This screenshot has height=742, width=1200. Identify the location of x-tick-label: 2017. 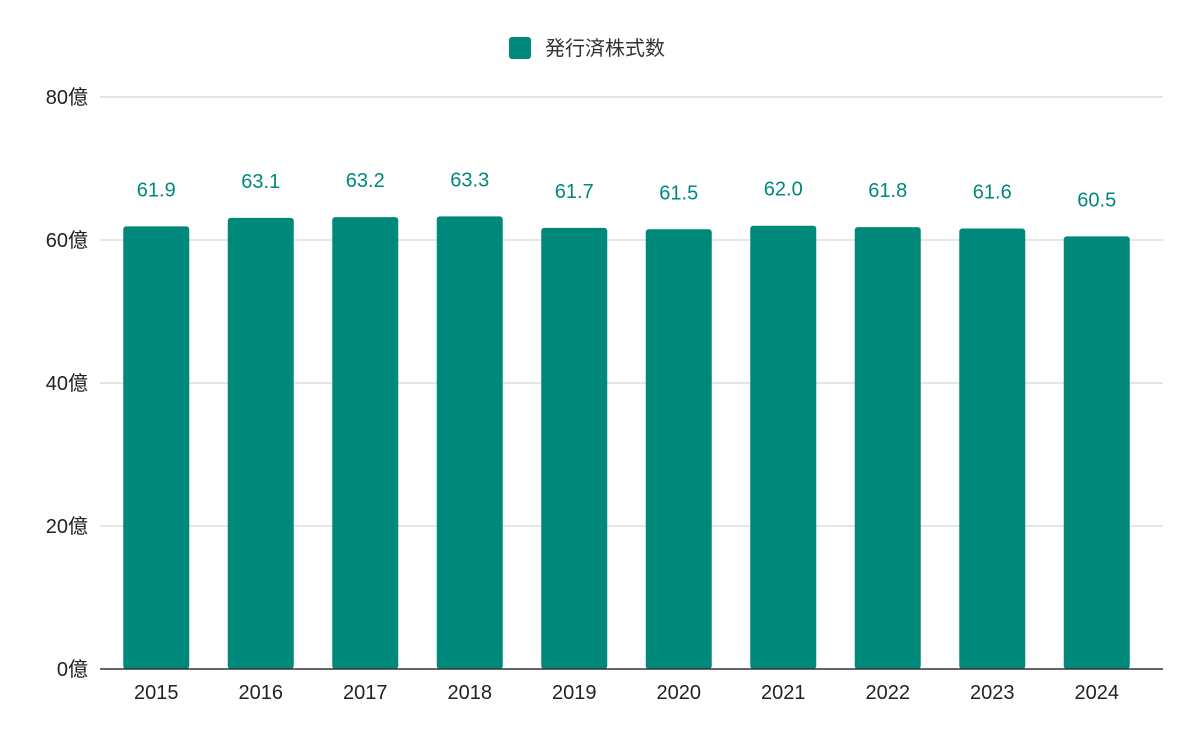
(365, 693).